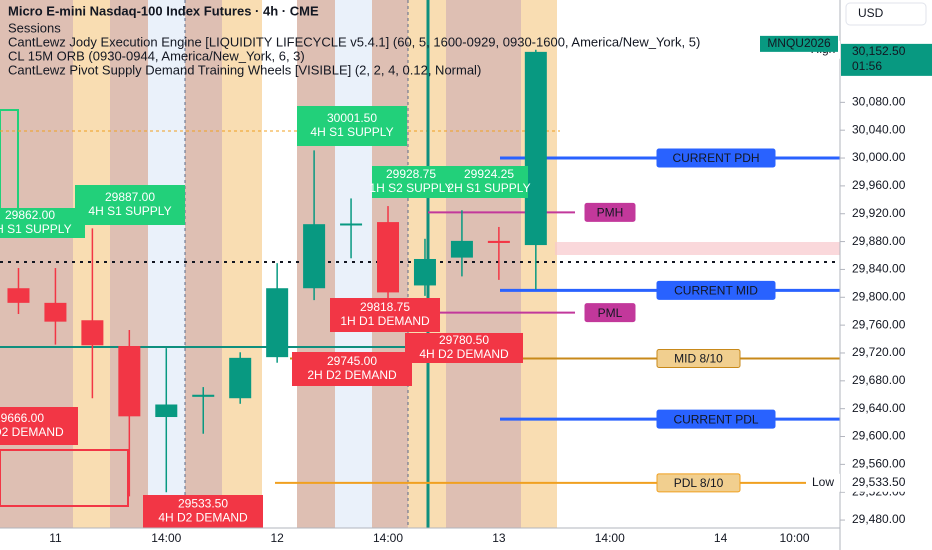 The width and height of the screenshot is (932, 550). Describe the element at coordinates (879, 519) in the screenshot. I see `y-tick-label: 29,480.00` at that location.